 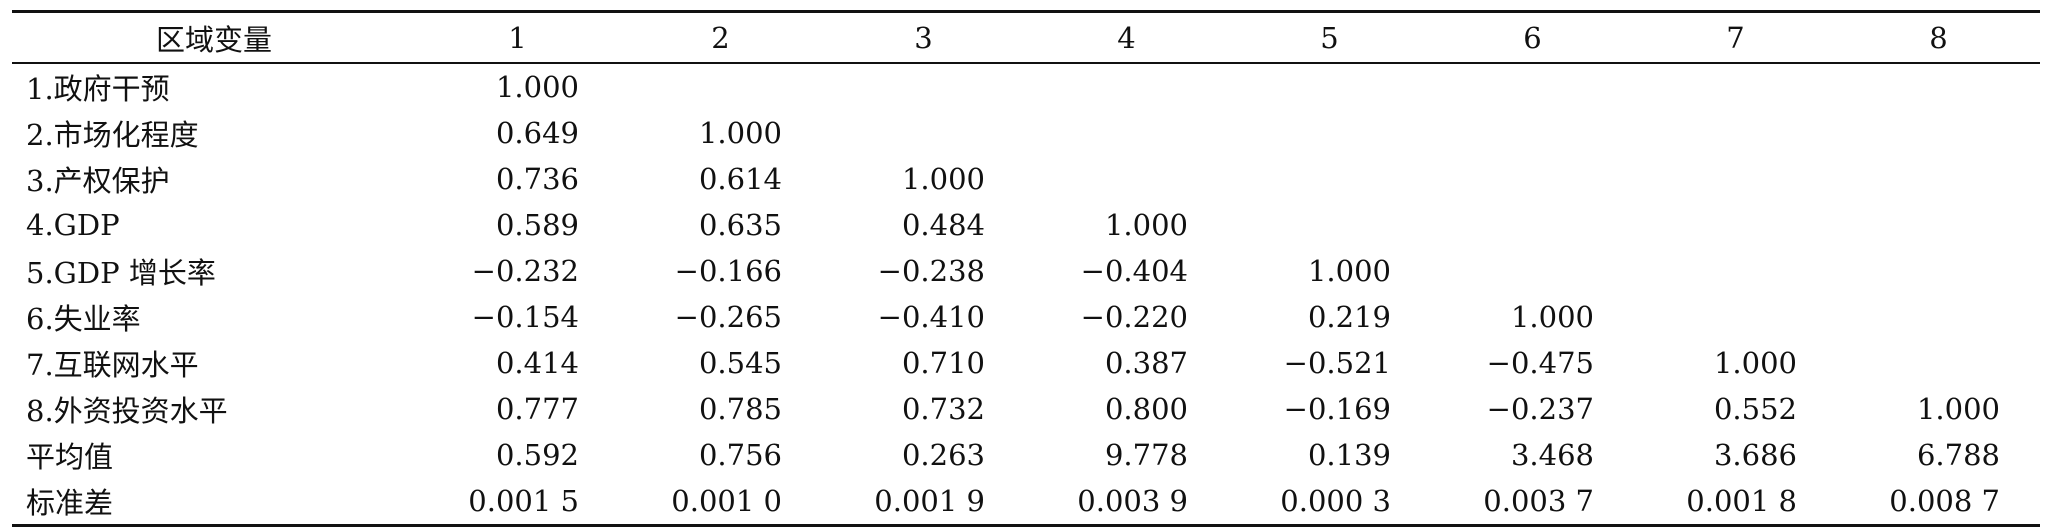 I want to click on row-label: 8.外资投资水平, so click(x=127, y=411).